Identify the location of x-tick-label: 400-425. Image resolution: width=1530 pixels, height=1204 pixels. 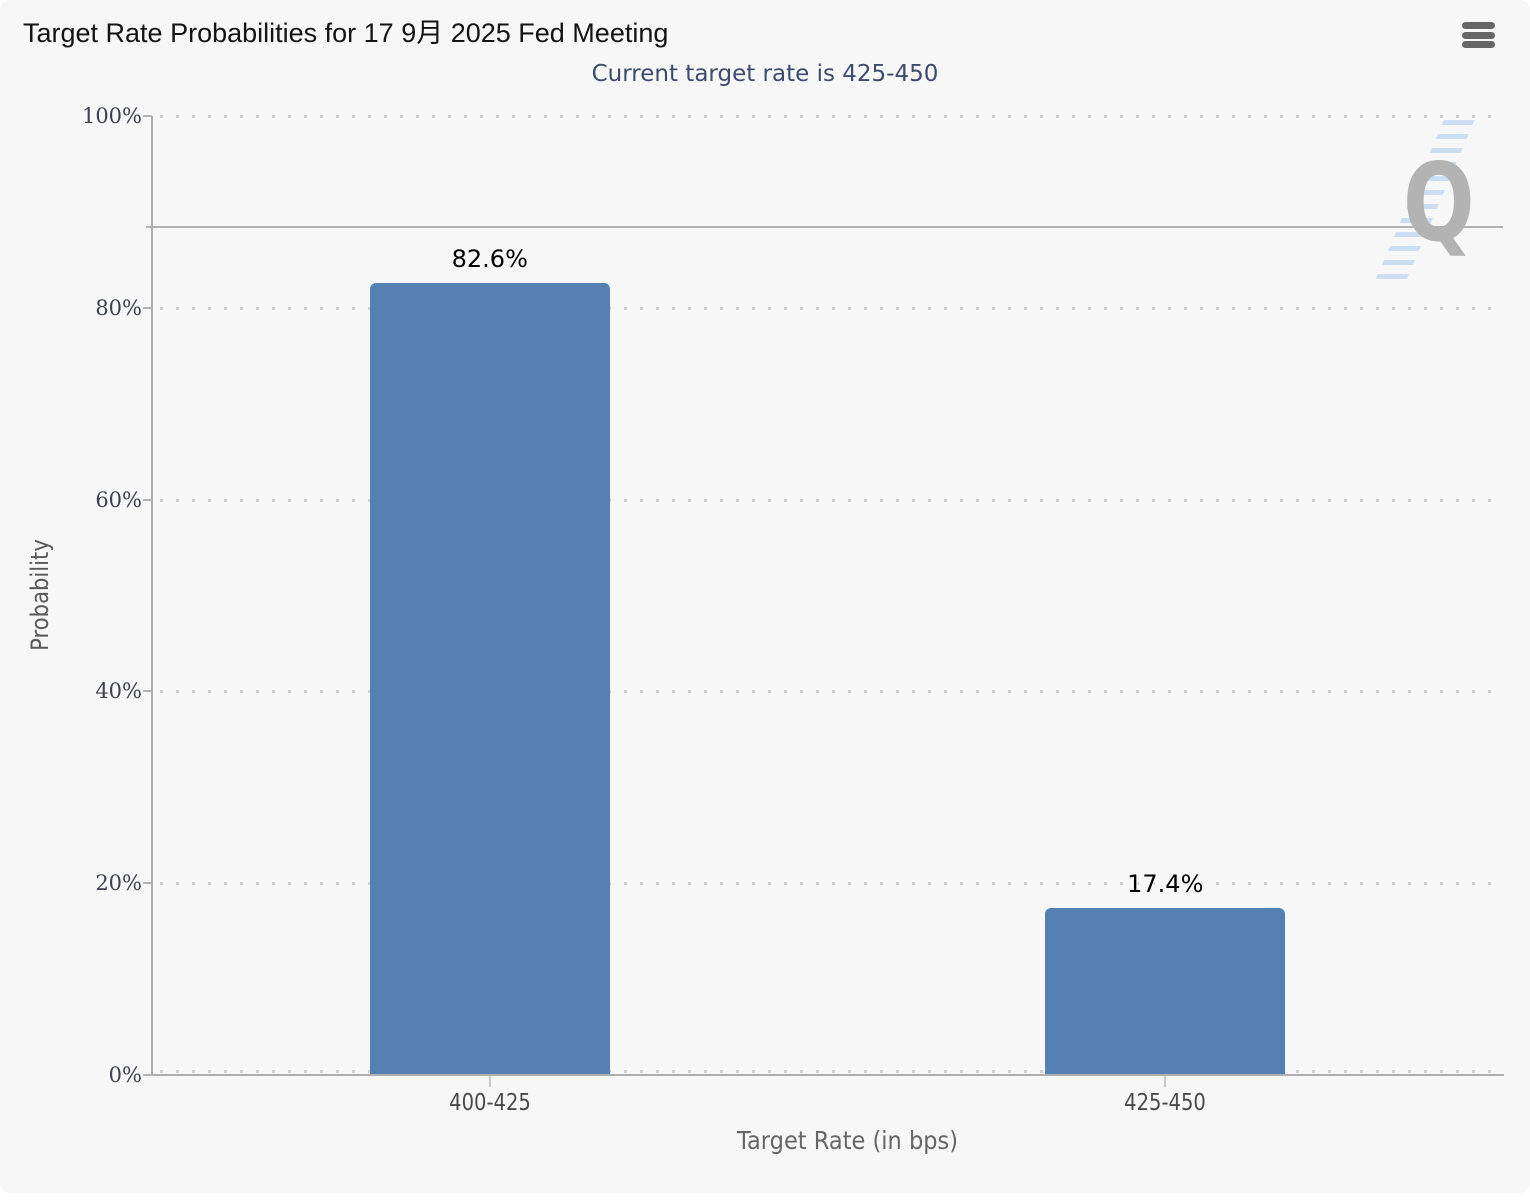
(489, 1103).